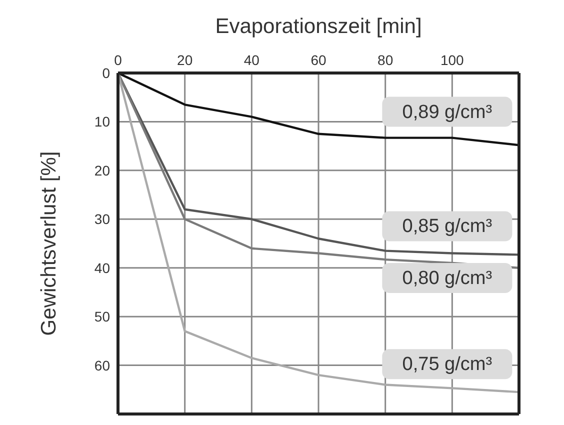 This screenshot has width=564, height=425. What do you see at coordinates (447, 365) in the screenshot?
I see `series-label: 0,75 g/cm³` at bounding box center [447, 365].